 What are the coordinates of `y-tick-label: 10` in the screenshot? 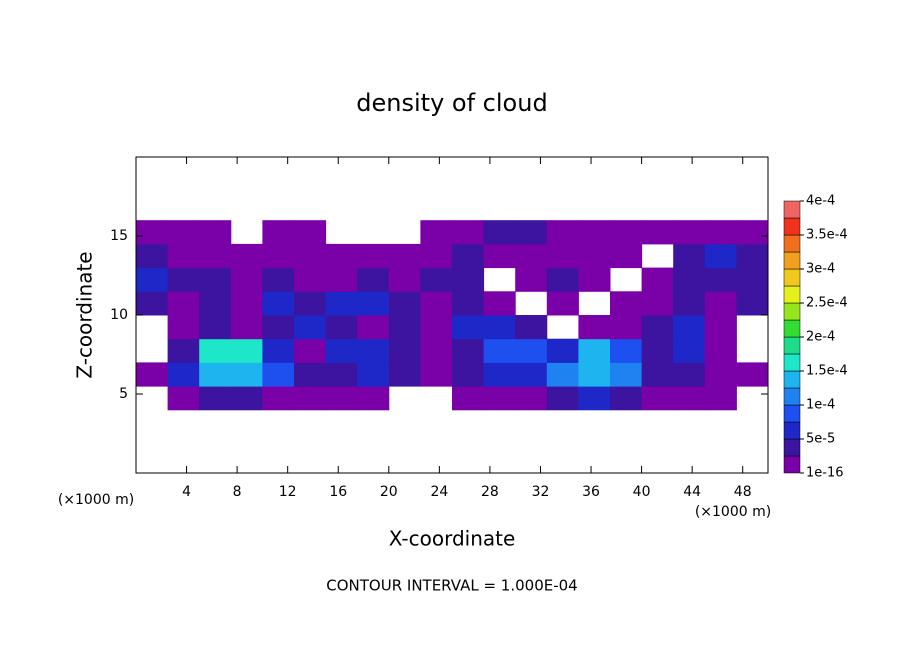 It's located at (119, 315).